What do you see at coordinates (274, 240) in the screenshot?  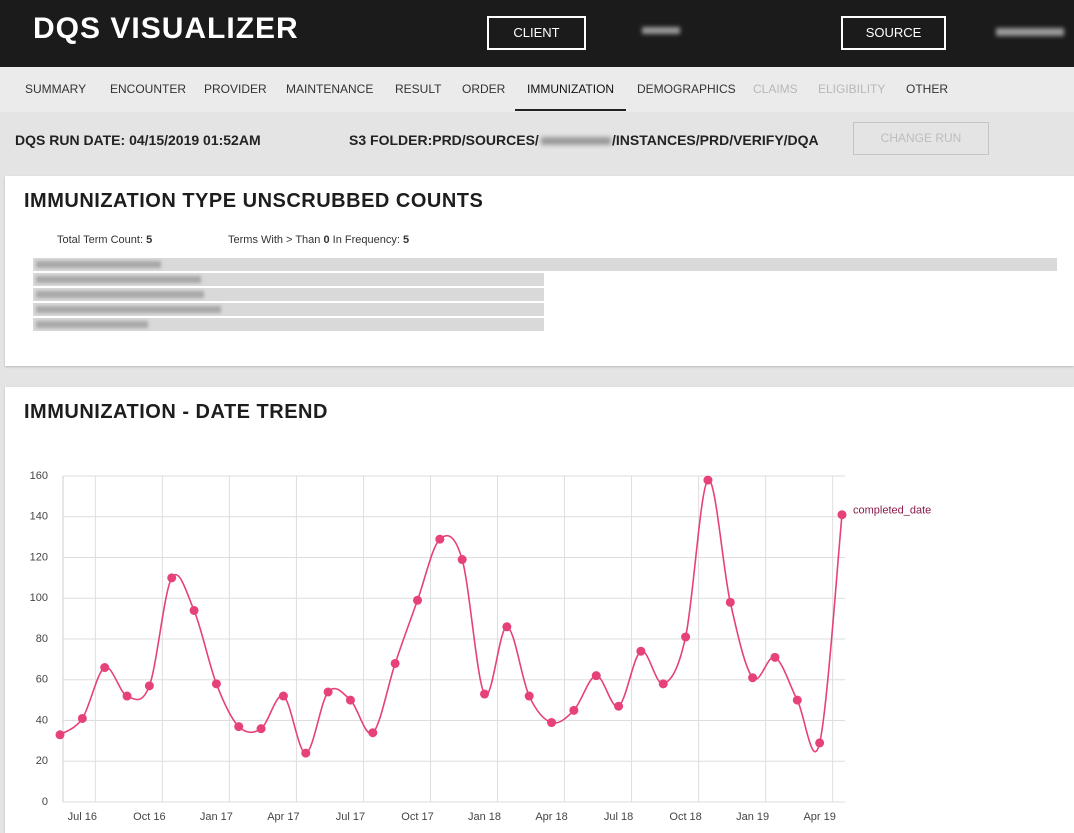 I see `label: Terms With > Than` at bounding box center [274, 240].